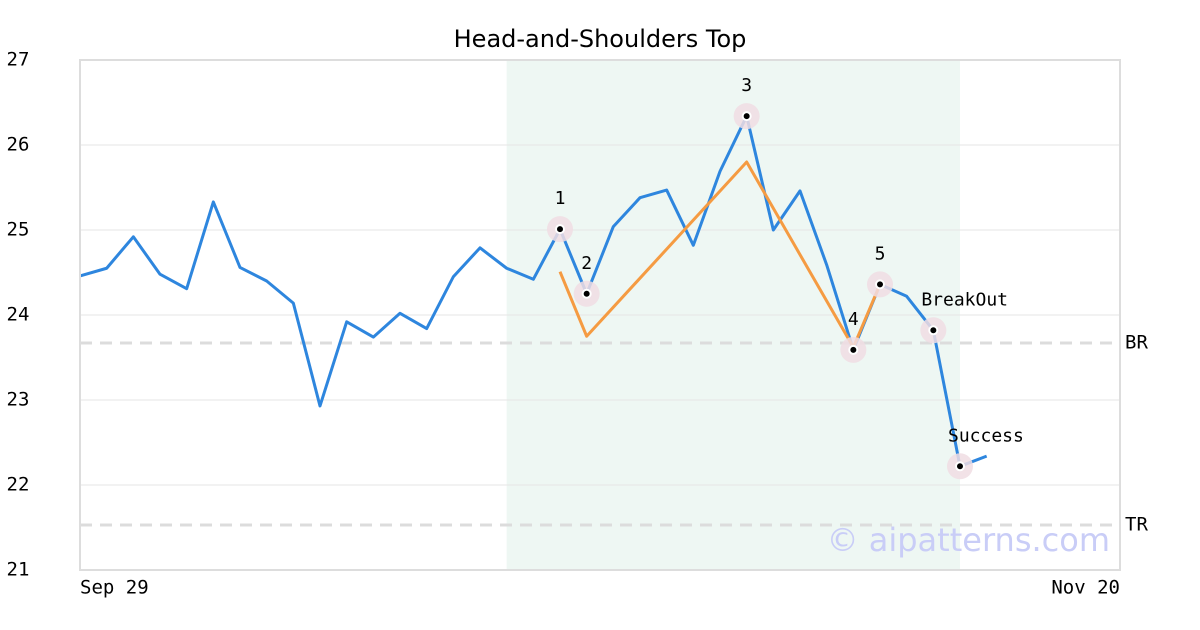 Image resolution: width=1200 pixels, height=630 pixels. What do you see at coordinates (18, 230) in the screenshot?
I see `y-tick-label: 25` at bounding box center [18, 230].